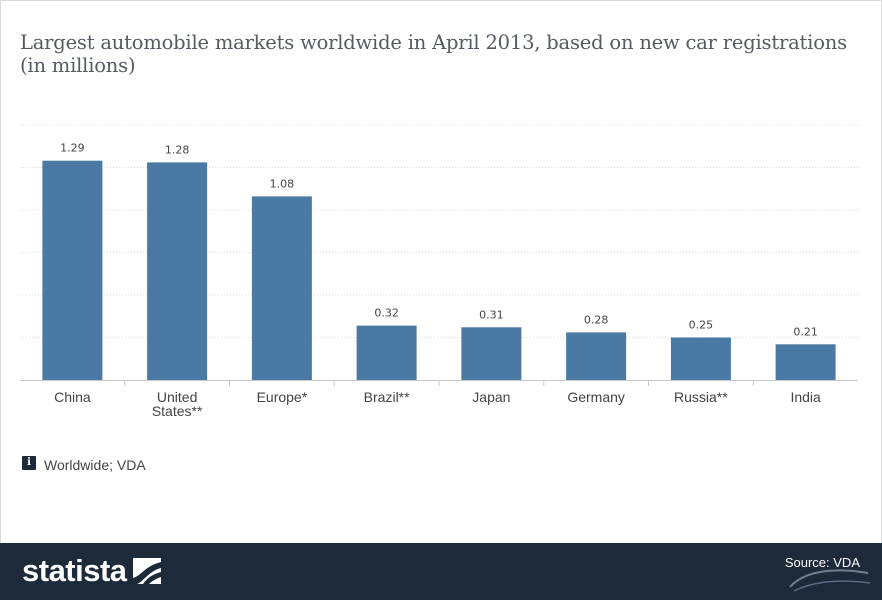 Image resolution: width=882 pixels, height=600 pixels. What do you see at coordinates (596, 397) in the screenshot?
I see `x-tick-label: Germany` at bounding box center [596, 397].